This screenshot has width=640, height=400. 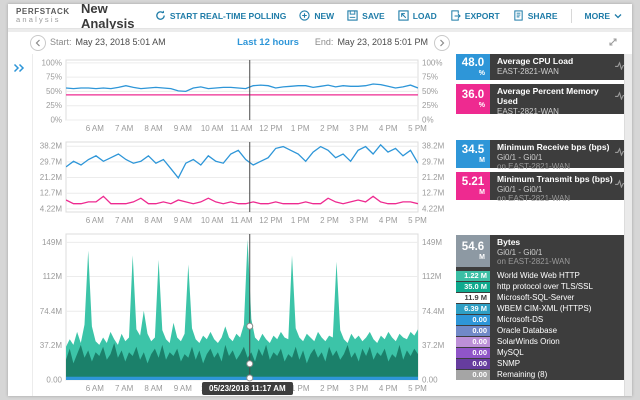 I want to click on more-label: MORE, so click(x=597, y=16).